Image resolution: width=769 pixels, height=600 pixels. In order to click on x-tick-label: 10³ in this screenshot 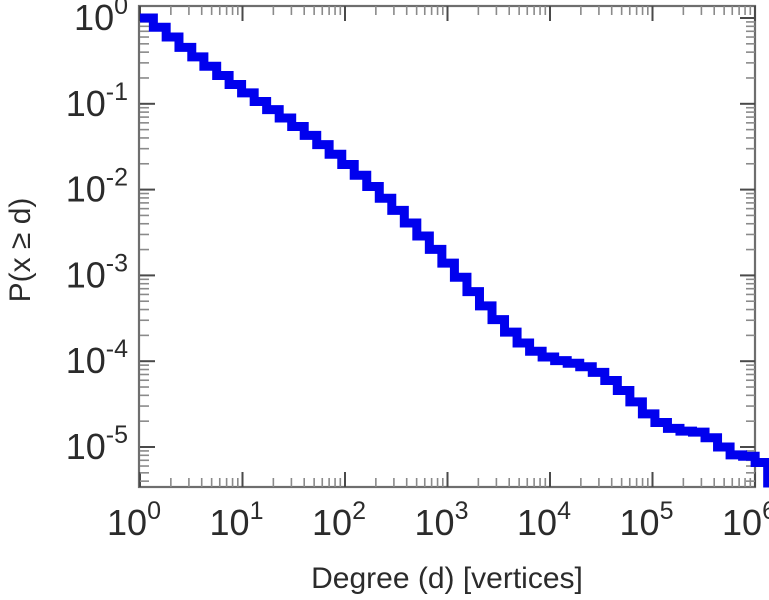, I will do `click(442, 520)`.